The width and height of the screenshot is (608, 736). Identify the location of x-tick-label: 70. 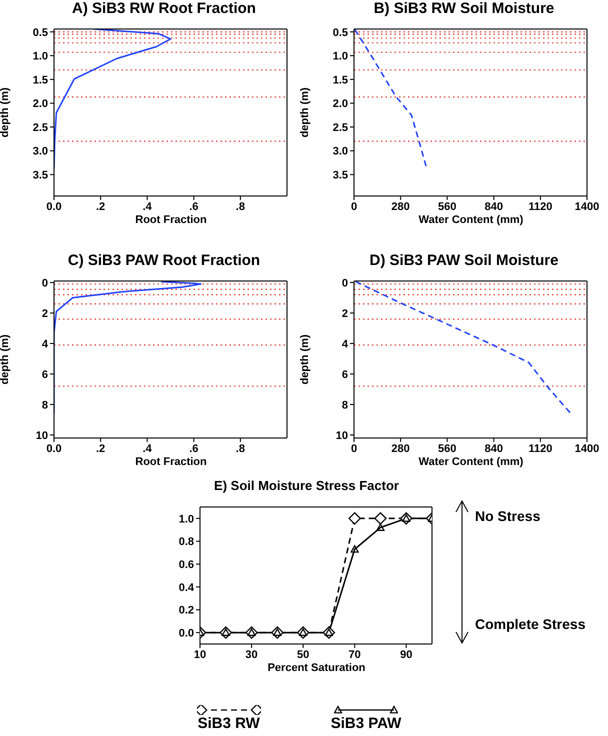
(354, 654).